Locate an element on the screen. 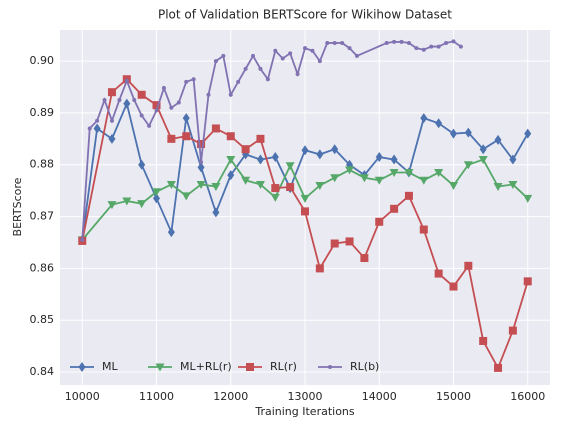 Image resolution: width=562 pixels, height=429 pixels. legend-label: RL(b) is located at coordinates (364, 366).